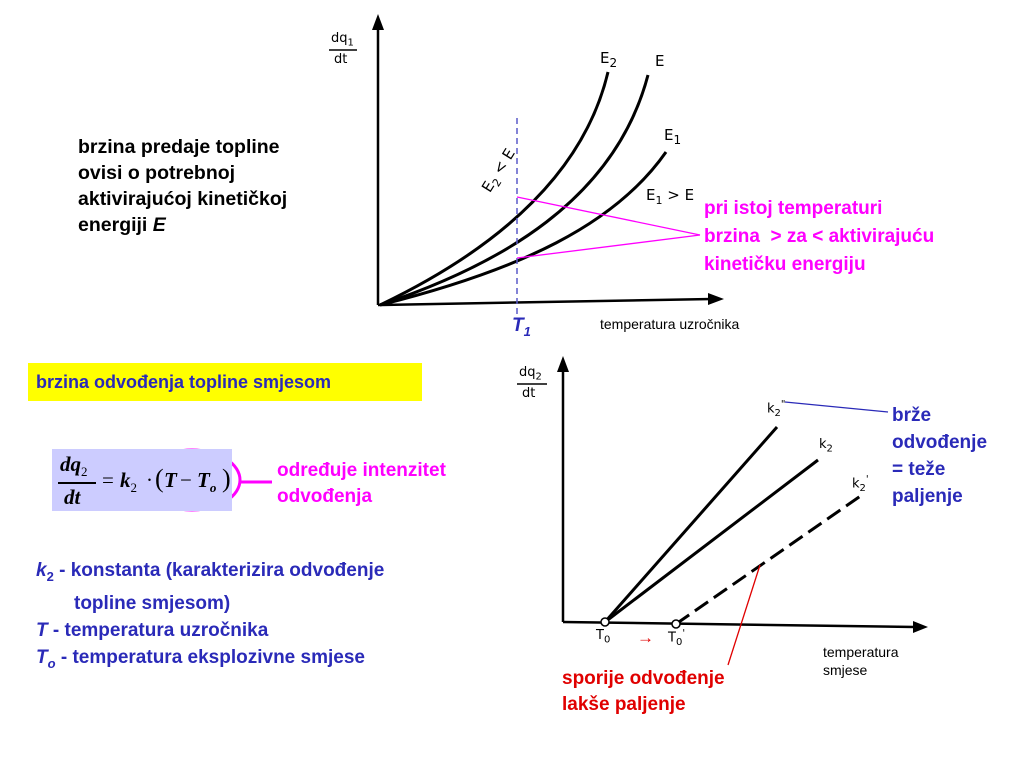  Describe the element at coordinates (677, 638) in the screenshot. I see `label-t0-prime: T0'` at that location.